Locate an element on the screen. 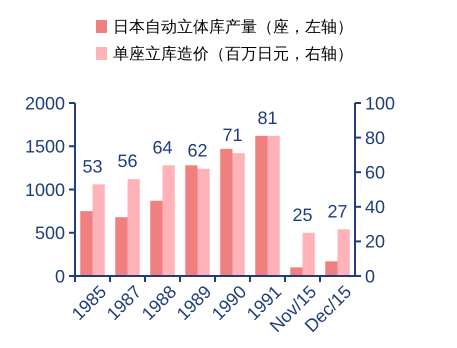  y-tick-label: 2000 is located at coordinates (44, 103).